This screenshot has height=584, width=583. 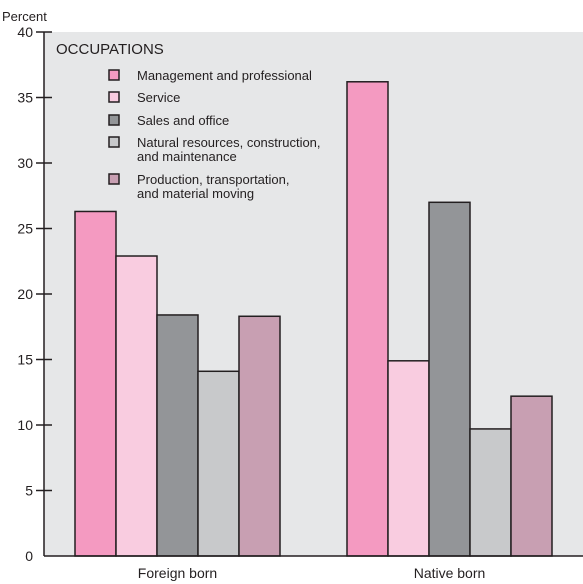 I want to click on legend-label: Service, so click(x=158, y=97).